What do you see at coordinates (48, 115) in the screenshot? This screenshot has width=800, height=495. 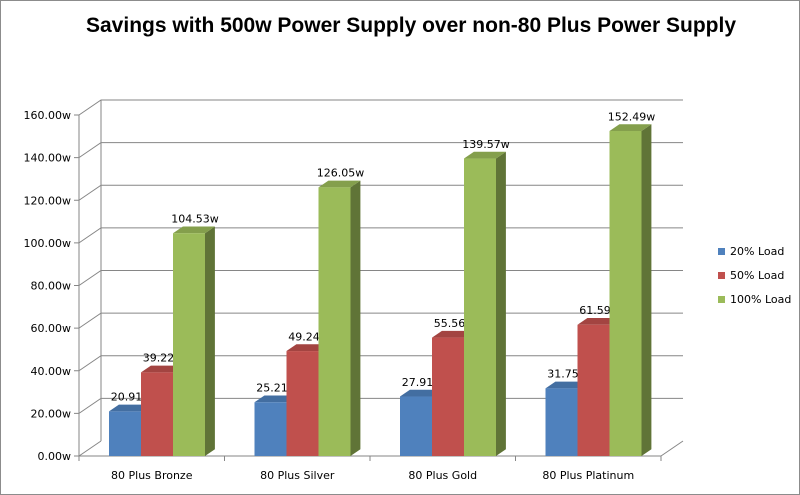 I see `y-tick-label: 160.00w` at bounding box center [48, 115].